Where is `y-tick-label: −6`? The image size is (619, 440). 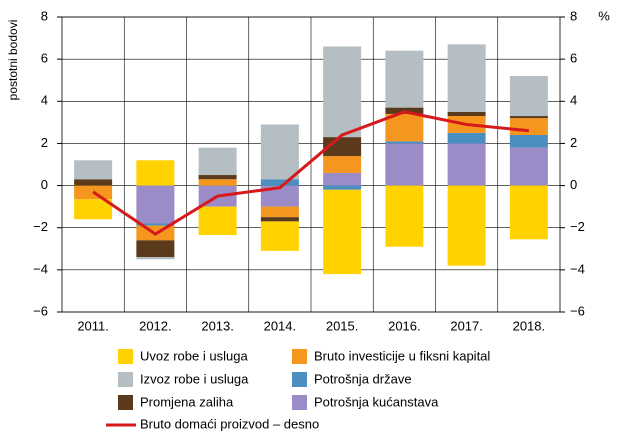 y-tick-label: −6 is located at coordinates (40, 310).